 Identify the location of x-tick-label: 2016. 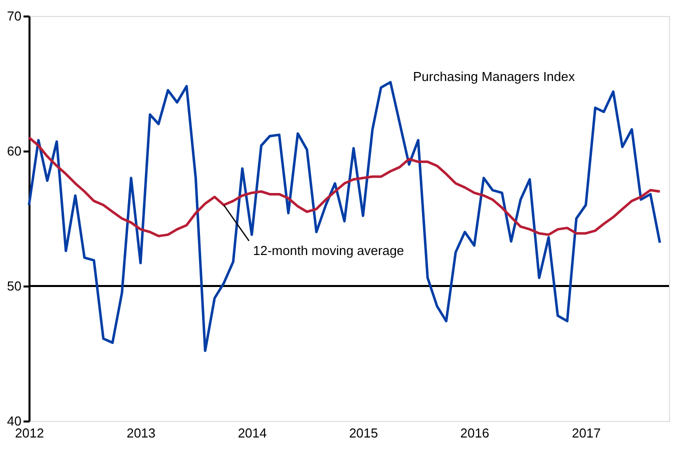
(475, 433).